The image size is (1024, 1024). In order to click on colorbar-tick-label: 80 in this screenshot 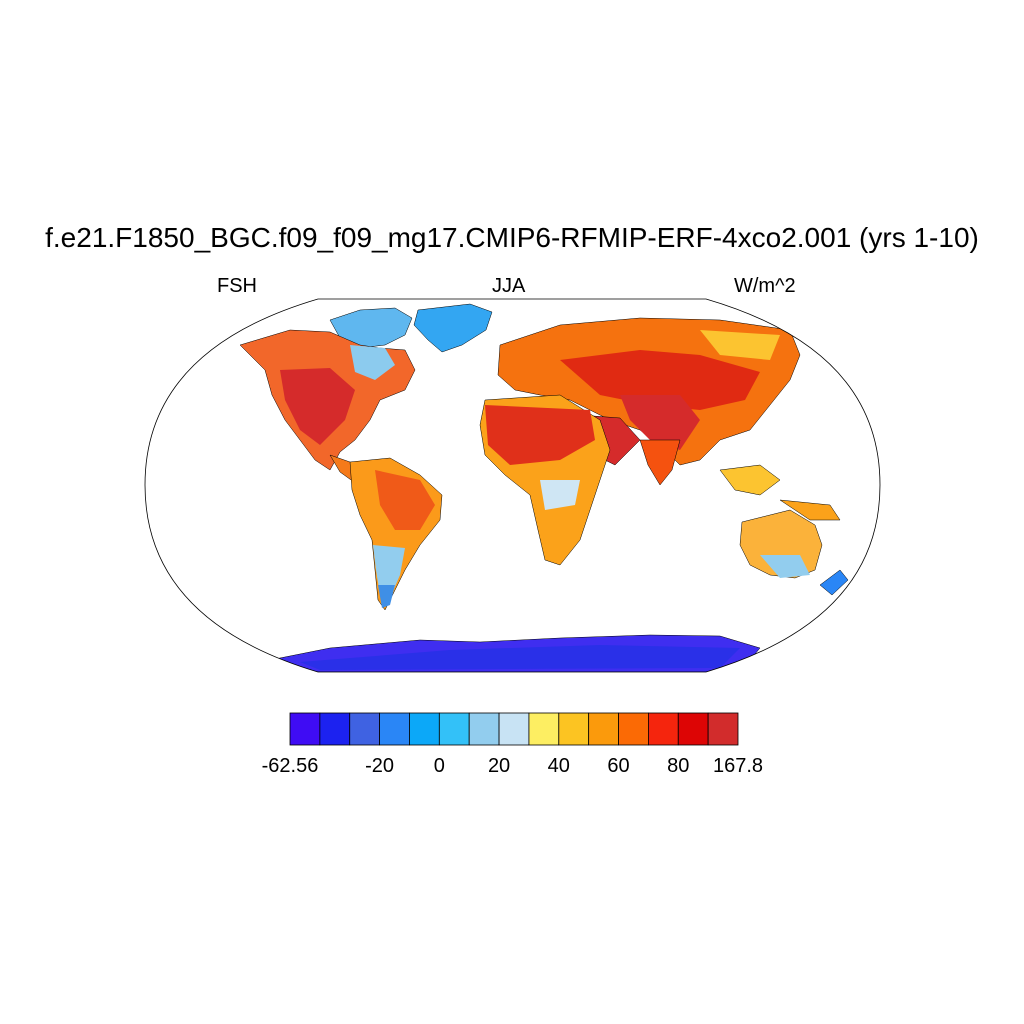, I will do `click(678, 766)`.